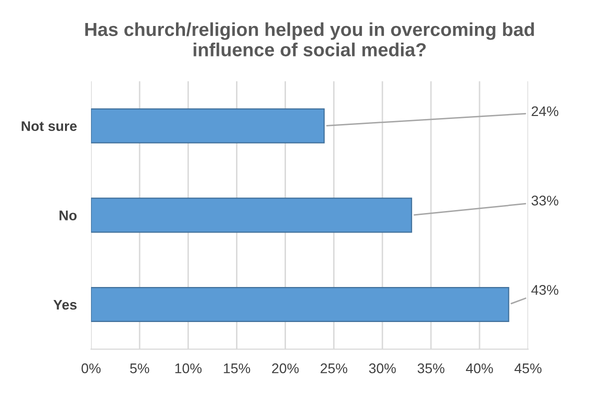  Describe the element at coordinates (49, 126) in the screenshot. I see `y-tick-label: Not sure` at that location.